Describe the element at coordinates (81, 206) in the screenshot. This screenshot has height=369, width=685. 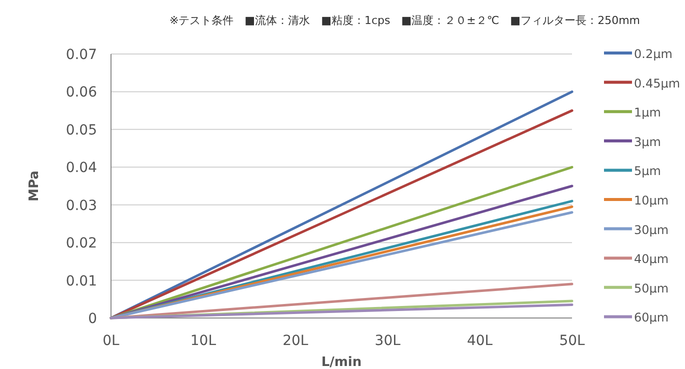
I see `y-tick-label: 0.03` at that location.